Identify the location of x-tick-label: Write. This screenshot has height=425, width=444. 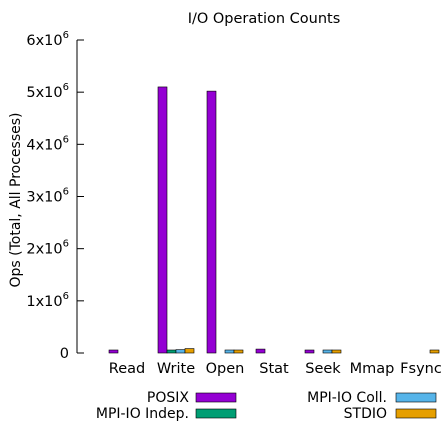
(176, 369).